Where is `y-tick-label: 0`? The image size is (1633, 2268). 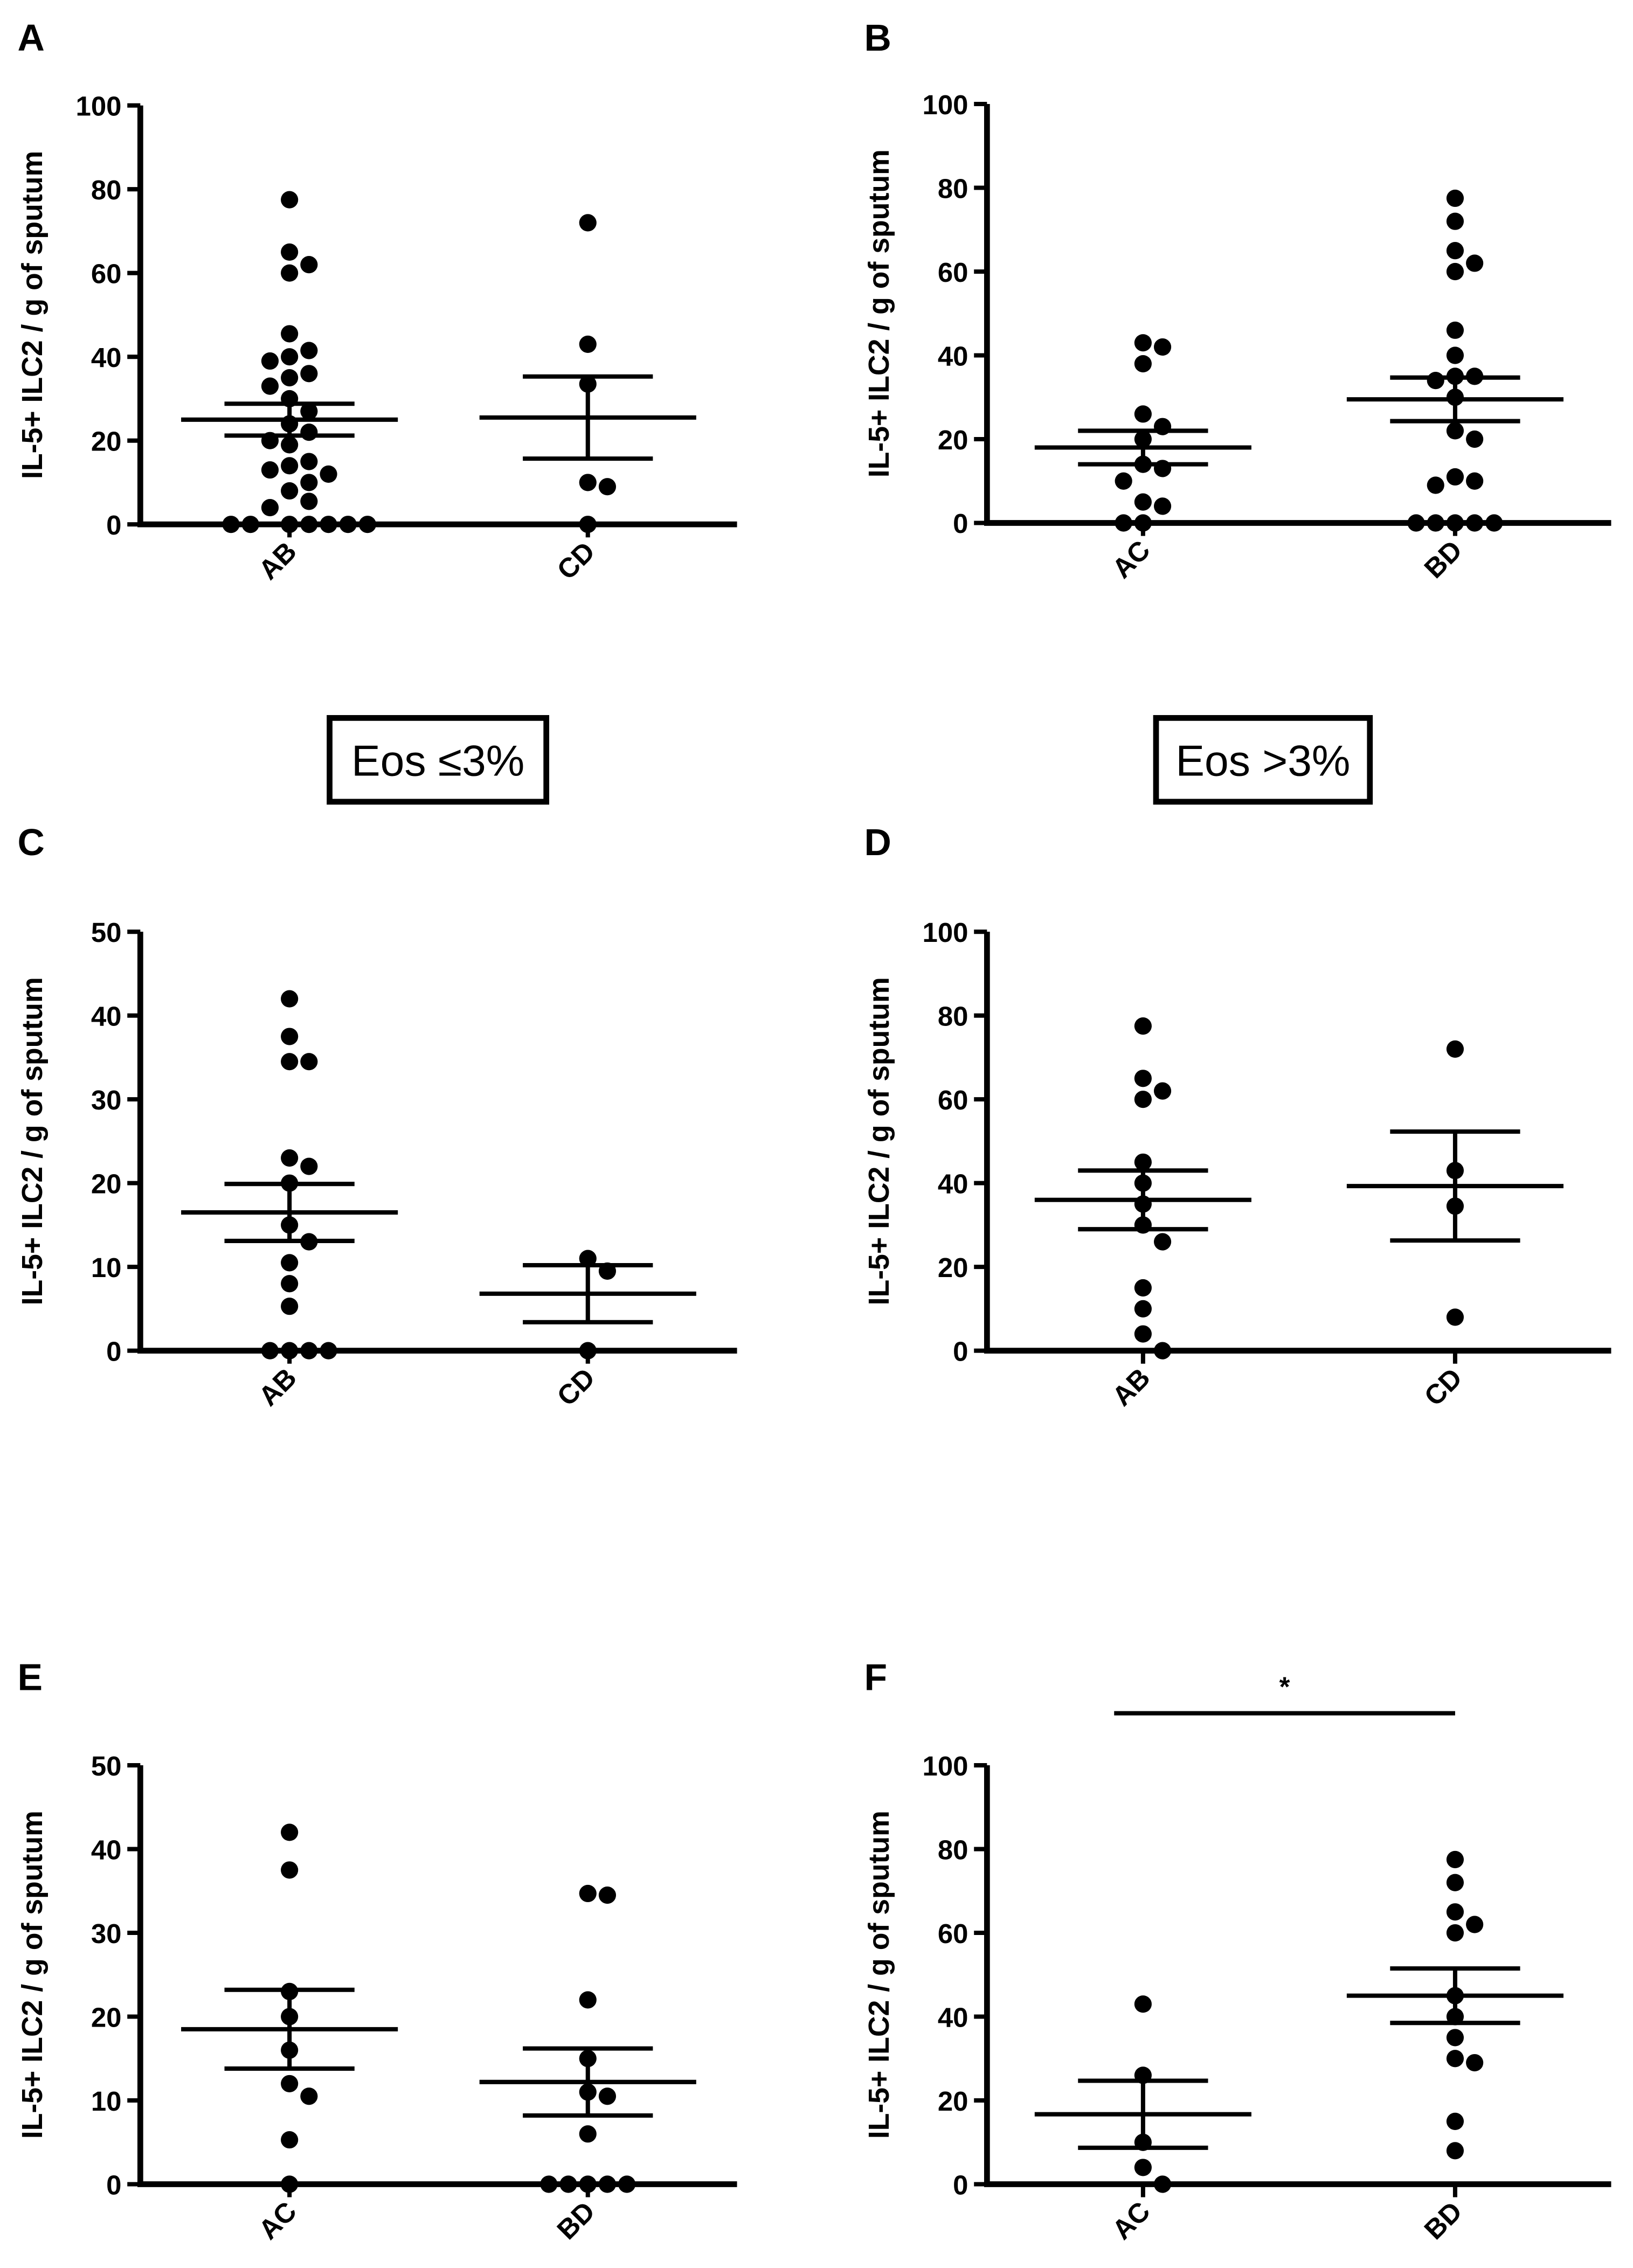 y-tick-label: 0 is located at coordinates (113, 1351).